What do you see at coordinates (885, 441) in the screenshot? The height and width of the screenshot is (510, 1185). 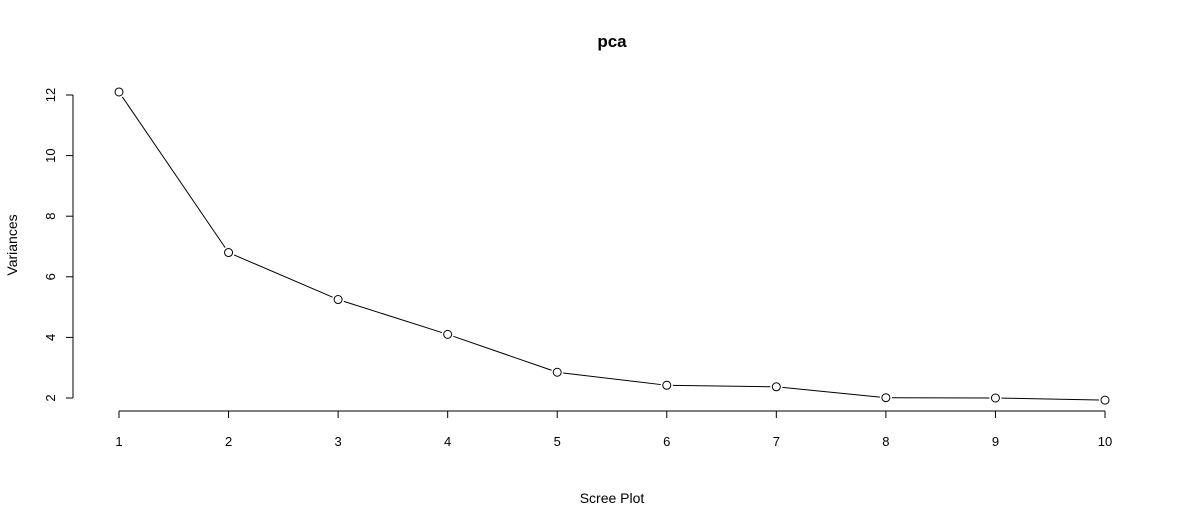 I see `x-tick-label: 8` at bounding box center [885, 441].